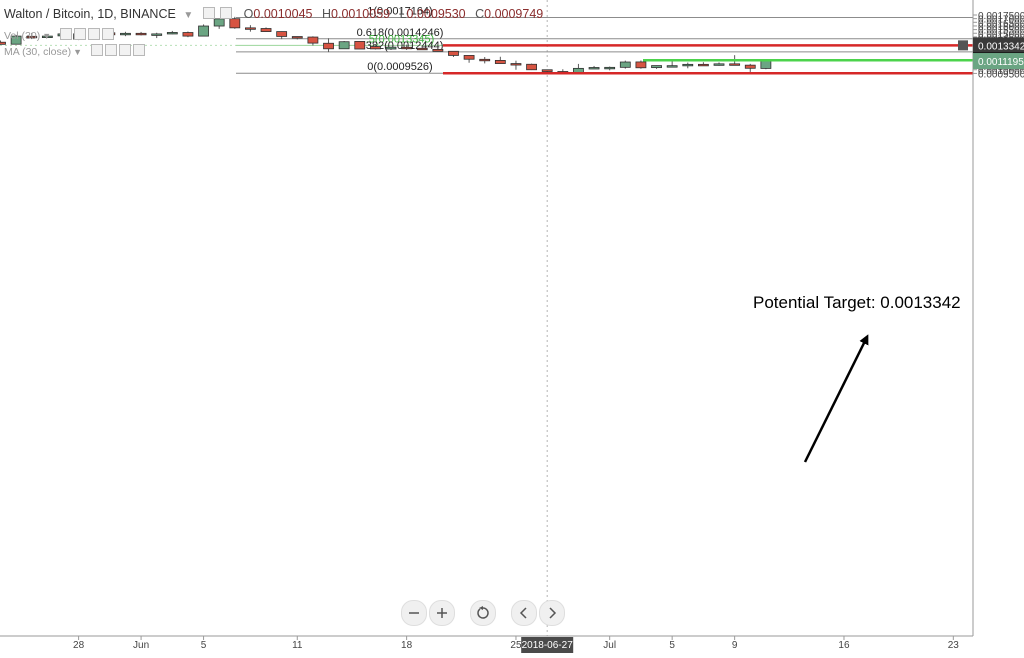  What do you see at coordinates (1001, 23) in the screenshot?
I see `y-tick-label: 0.0016500` at bounding box center [1001, 23].